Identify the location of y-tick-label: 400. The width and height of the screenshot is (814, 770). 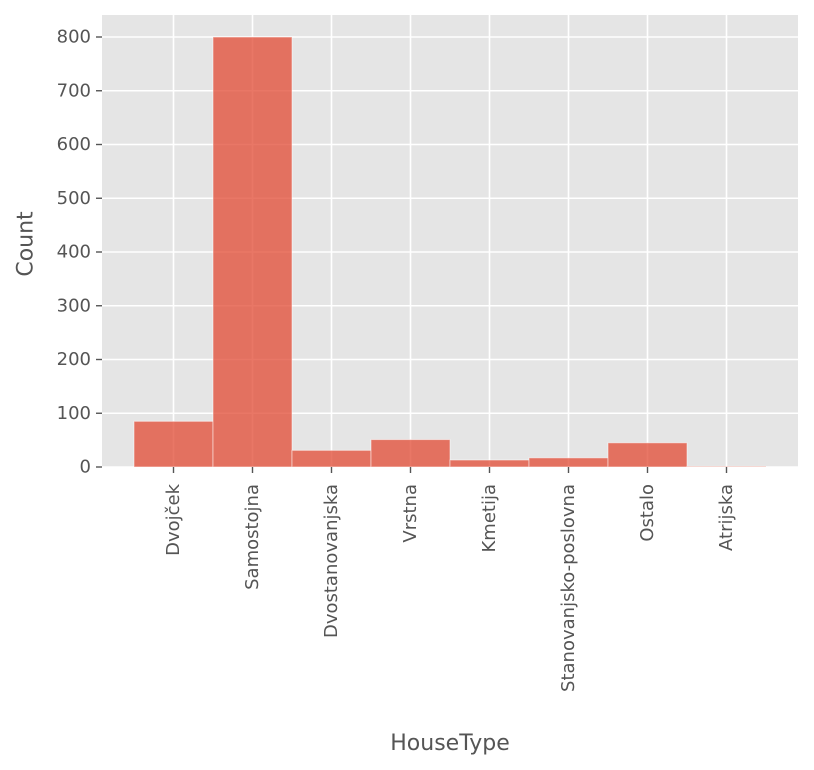
(74, 252).